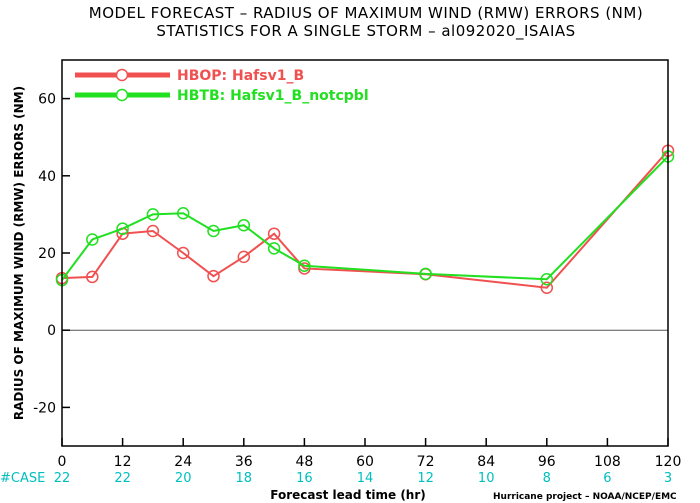 The width and height of the screenshot is (700, 503). I want to click on case-count: 12, so click(425, 478).